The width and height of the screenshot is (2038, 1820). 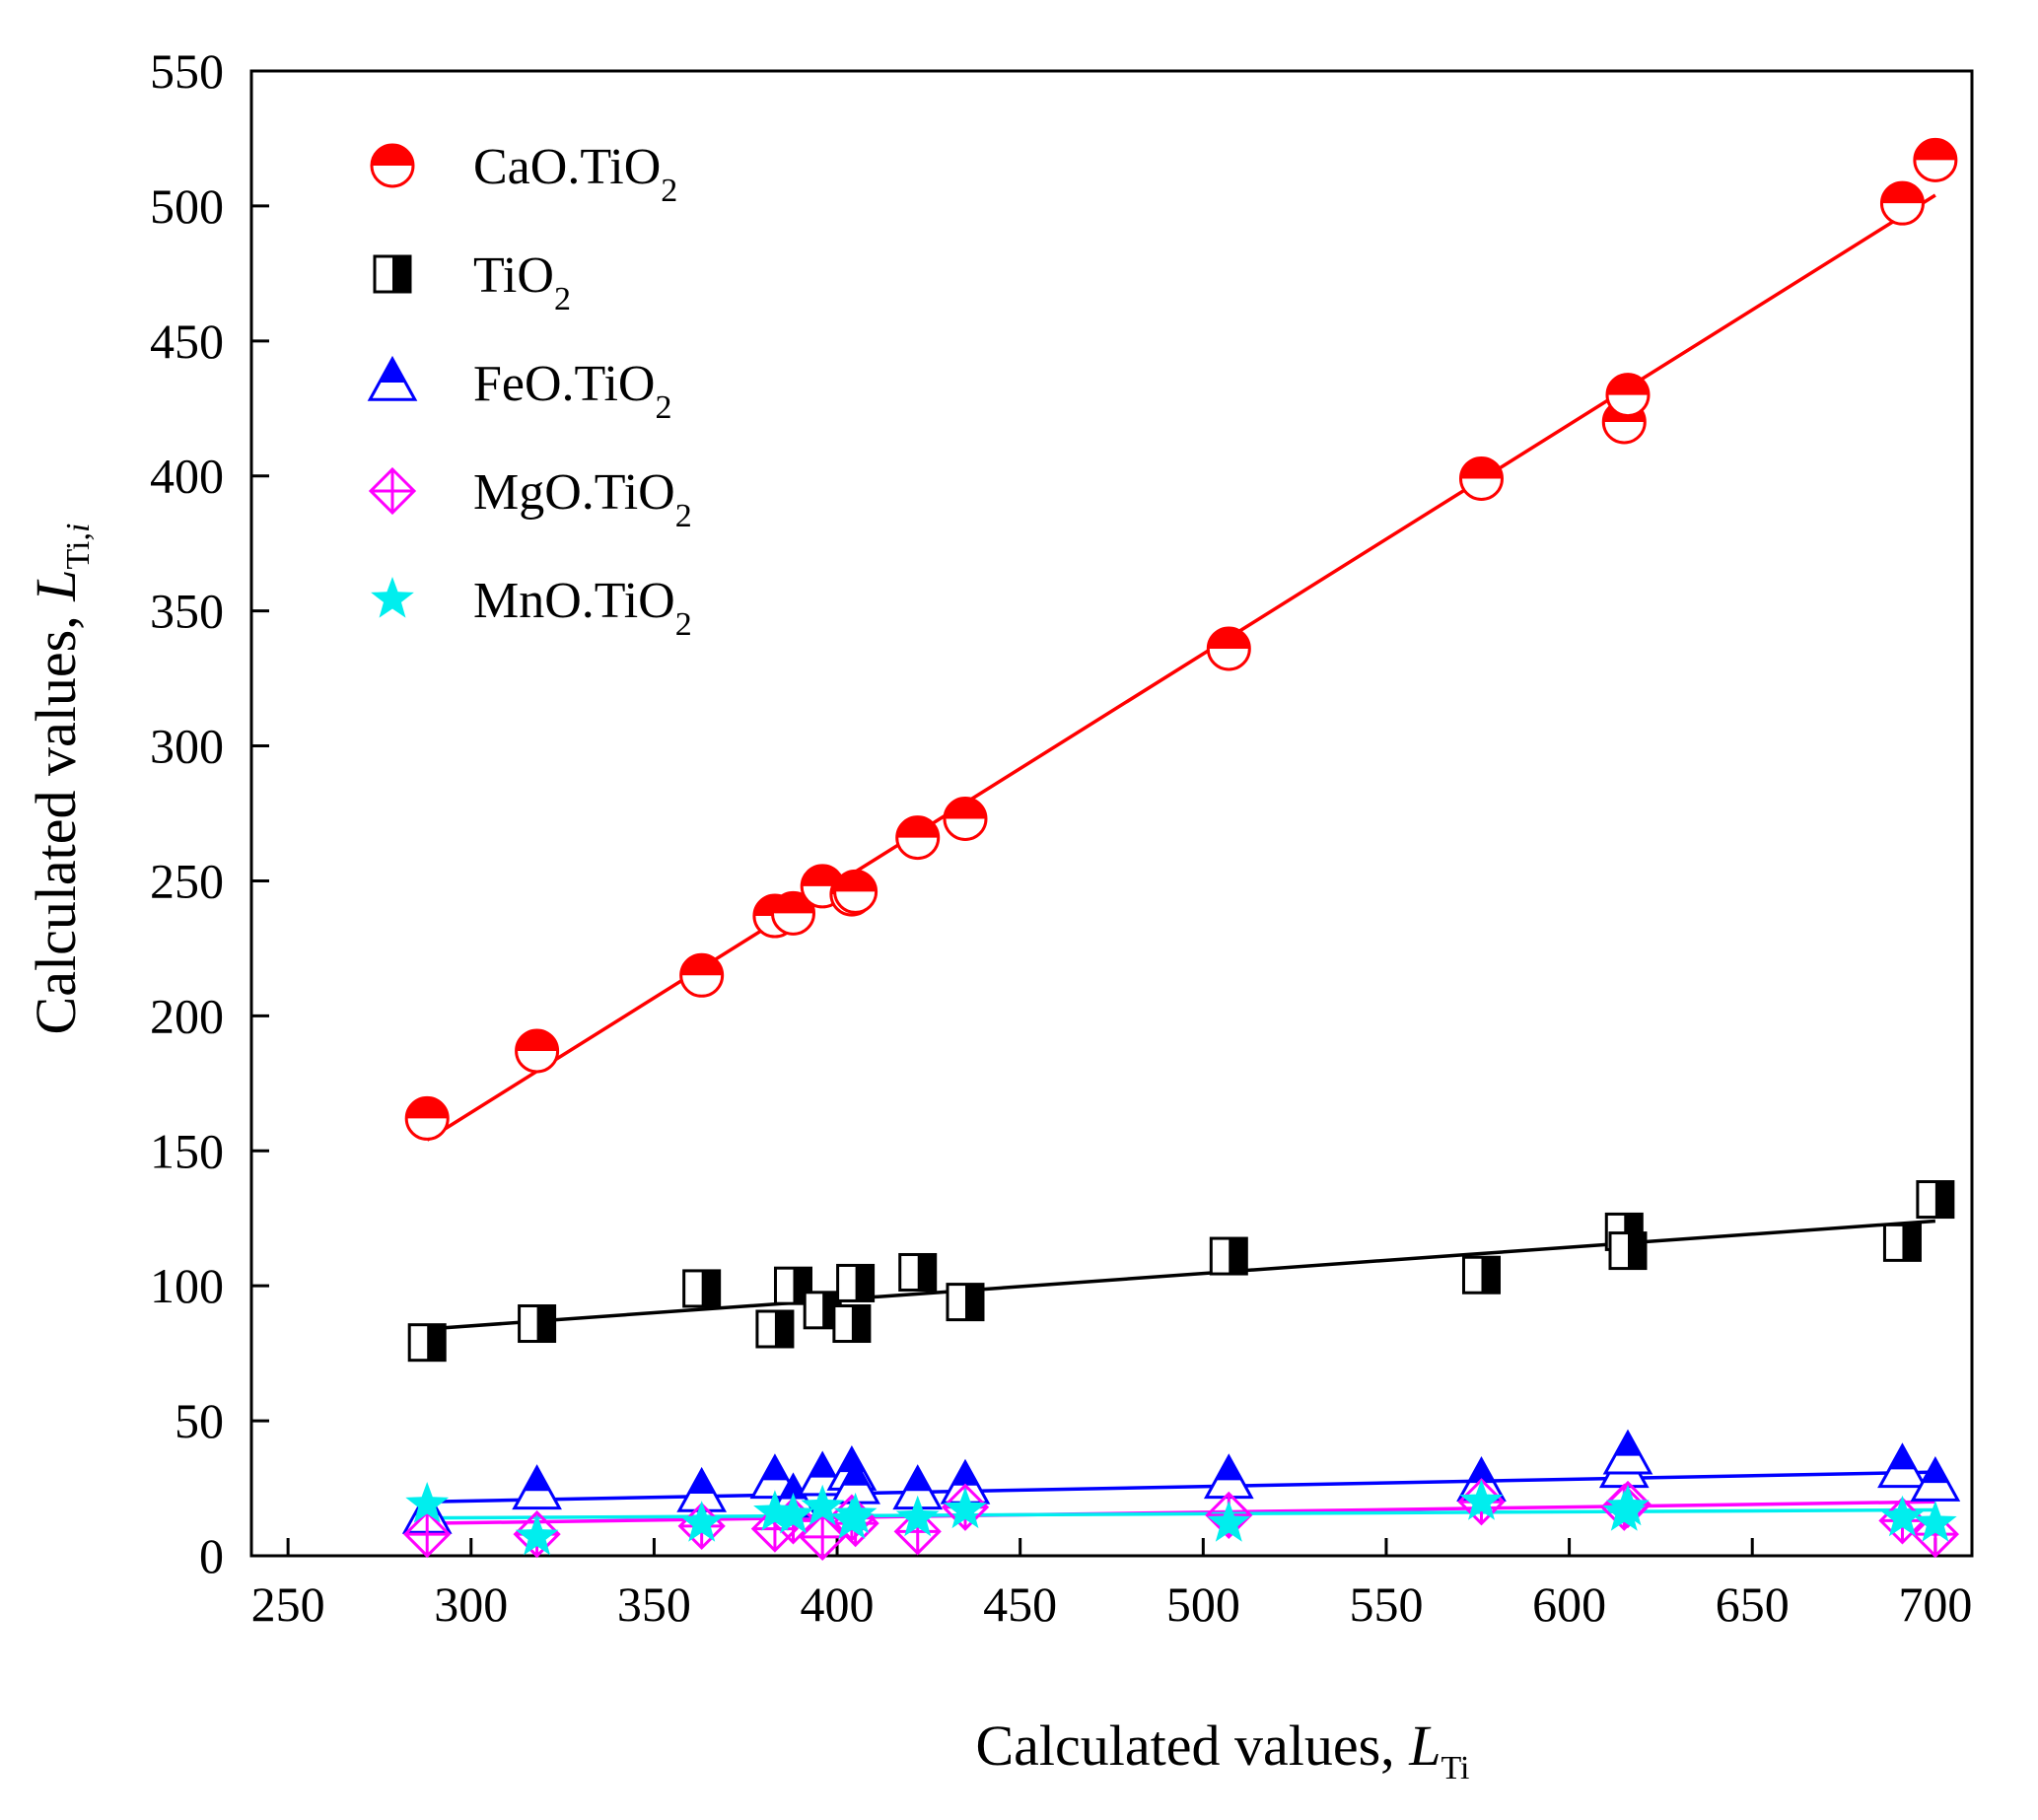 I want to click on legend-label: MgO.TiO2, so click(x=582, y=499).